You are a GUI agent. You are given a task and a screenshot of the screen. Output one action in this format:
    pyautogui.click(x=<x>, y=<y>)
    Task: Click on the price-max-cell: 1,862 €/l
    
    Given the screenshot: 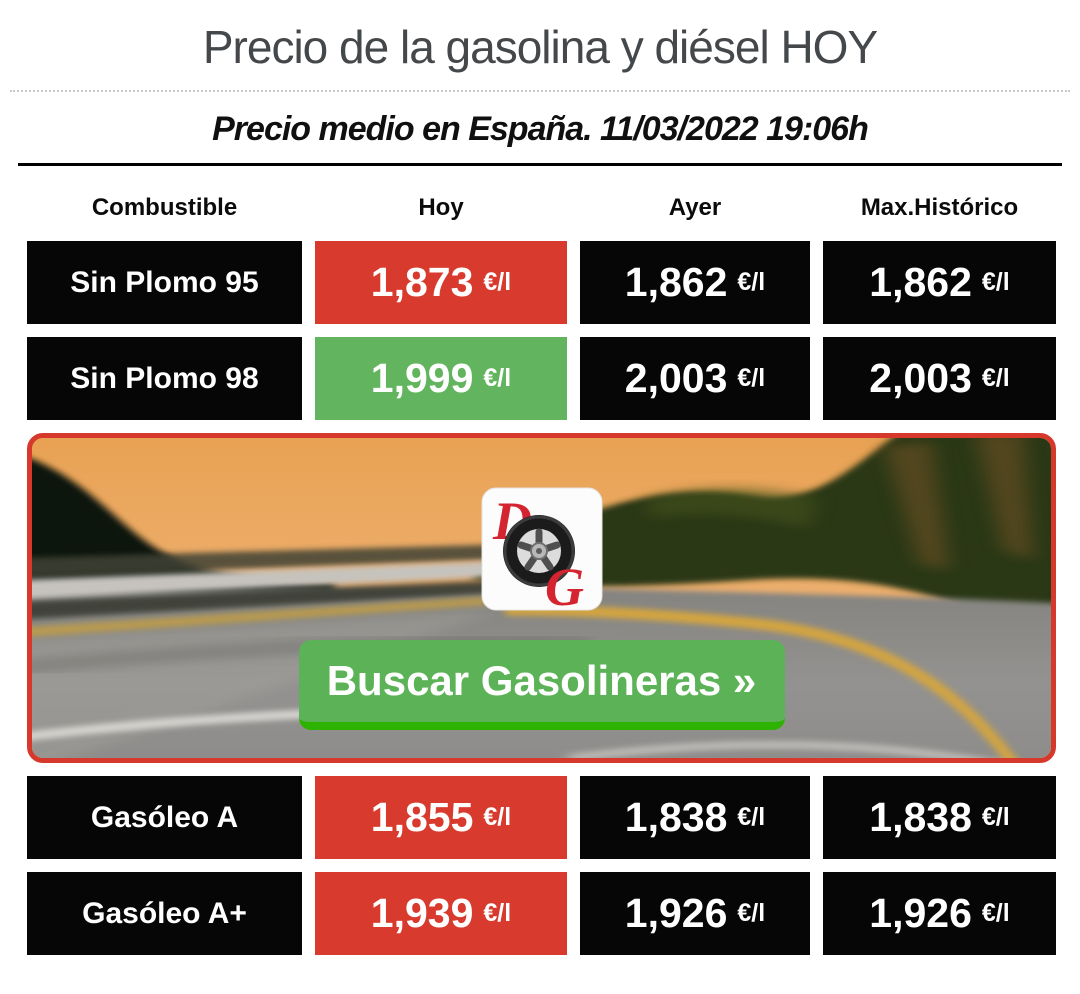 What is the action you would take?
    pyautogui.click(x=939, y=282)
    